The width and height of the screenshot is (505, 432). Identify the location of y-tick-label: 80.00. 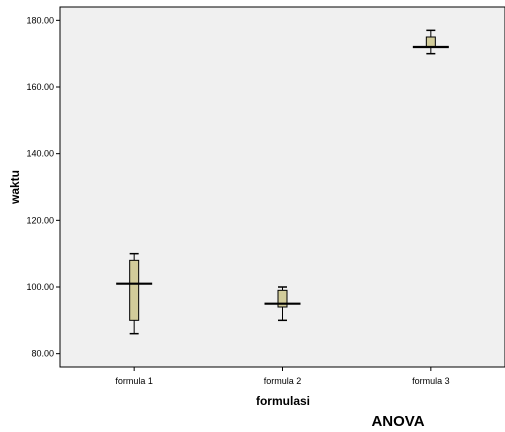
(42, 354).